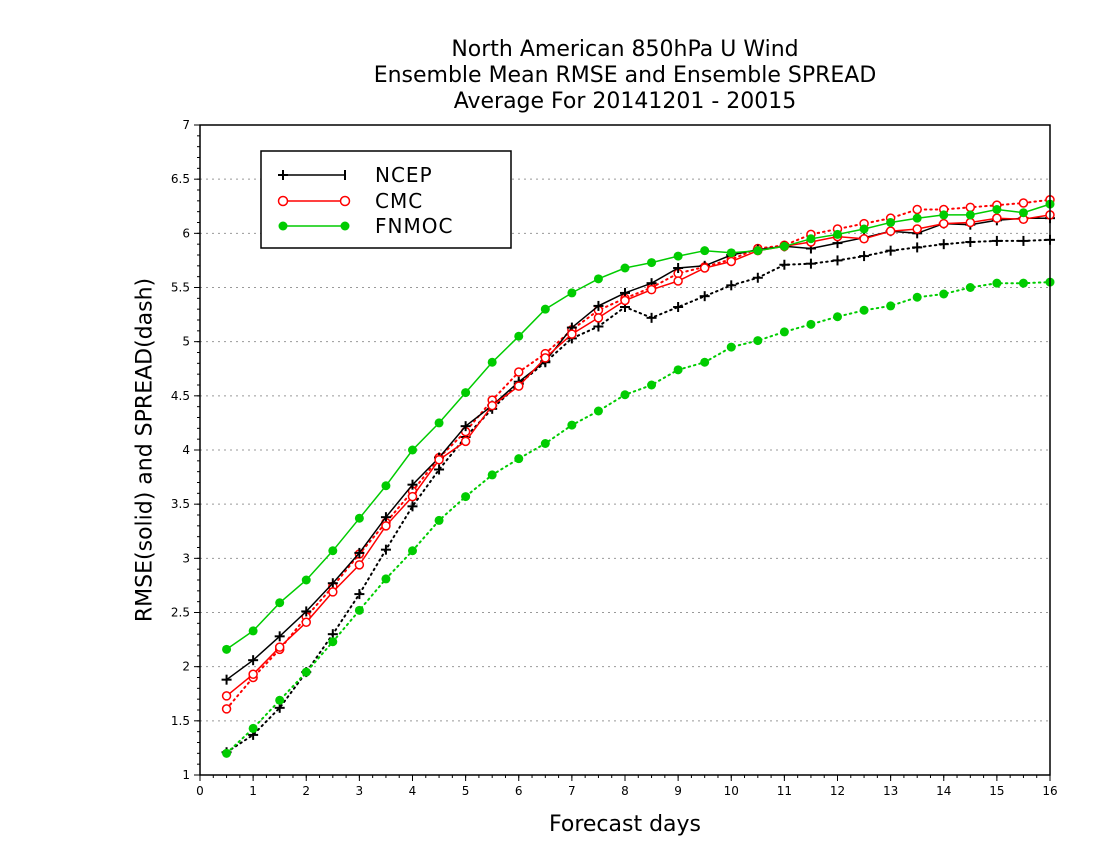  Describe the element at coordinates (253, 791) in the screenshot. I see `x-tick-label: 1` at that location.